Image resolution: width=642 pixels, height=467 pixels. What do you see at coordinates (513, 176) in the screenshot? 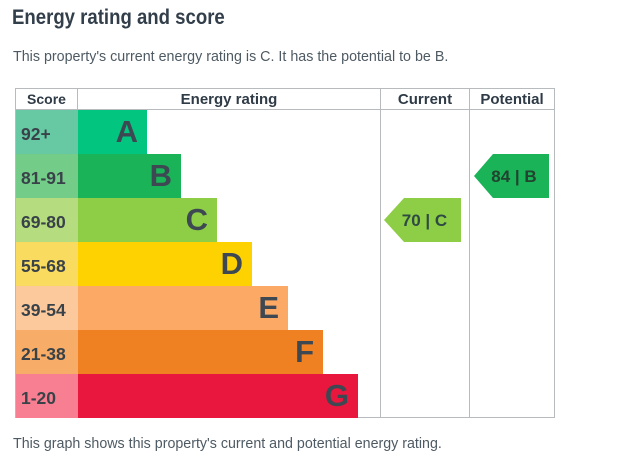
I see `svg-text: 84 | B` at bounding box center [513, 176].